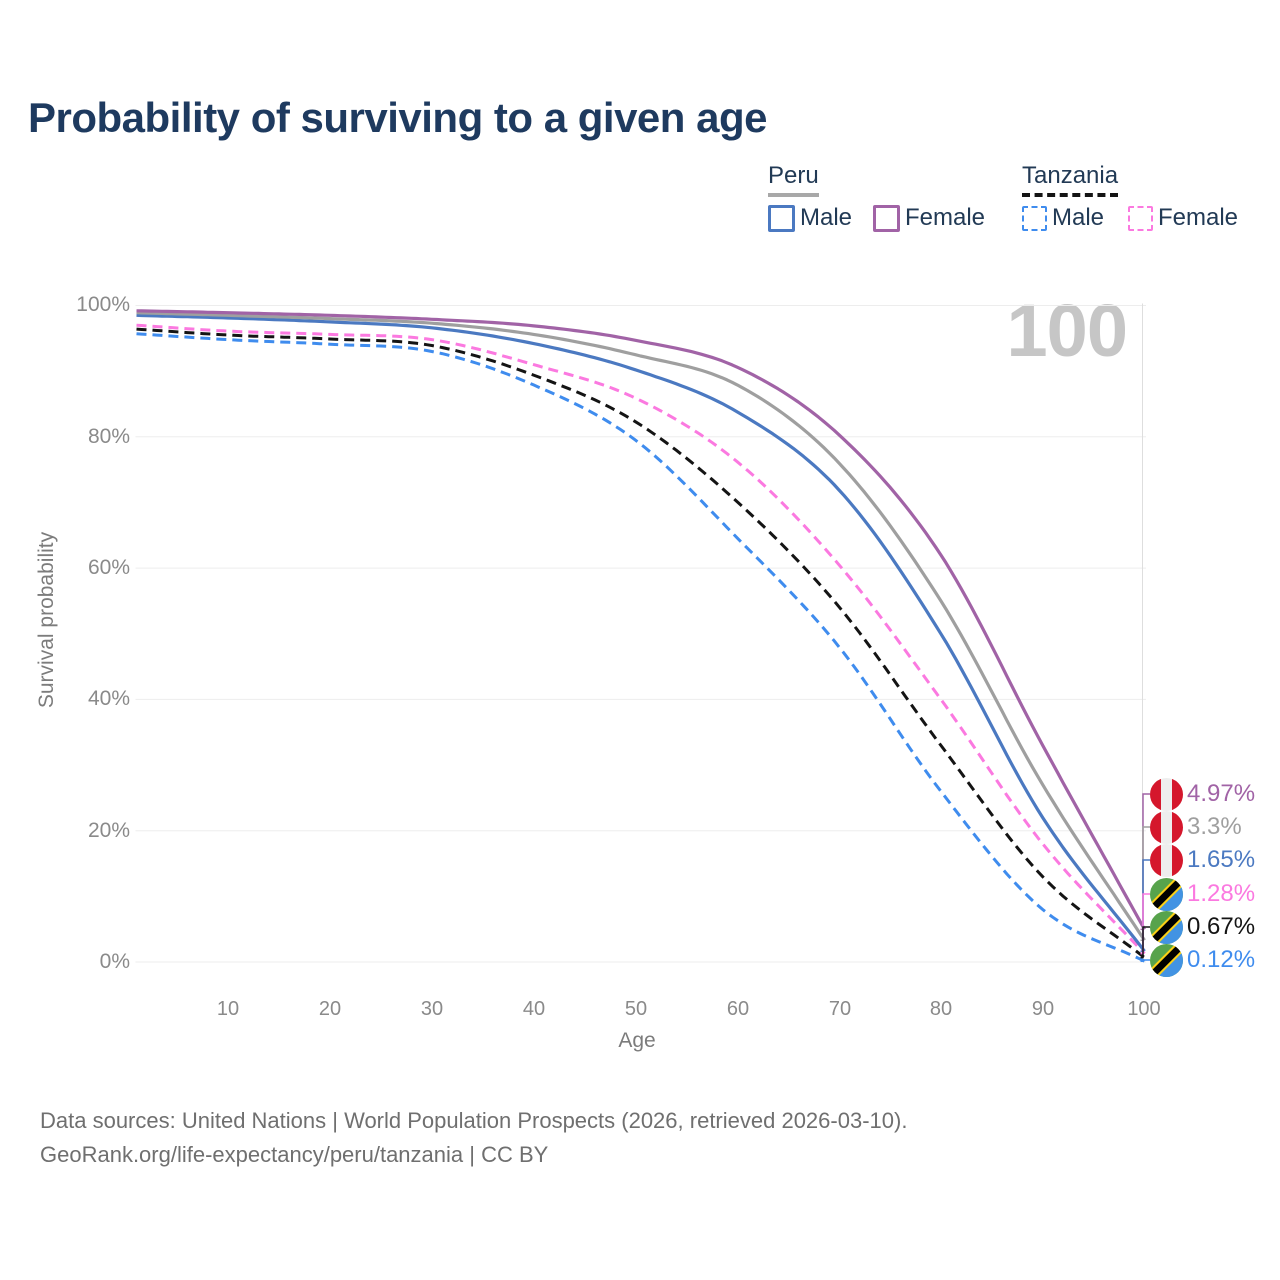 This screenshot has height=1280, width=1280. I want to click on legend-group-tanzania: Tanzania, so click(1070, 179).